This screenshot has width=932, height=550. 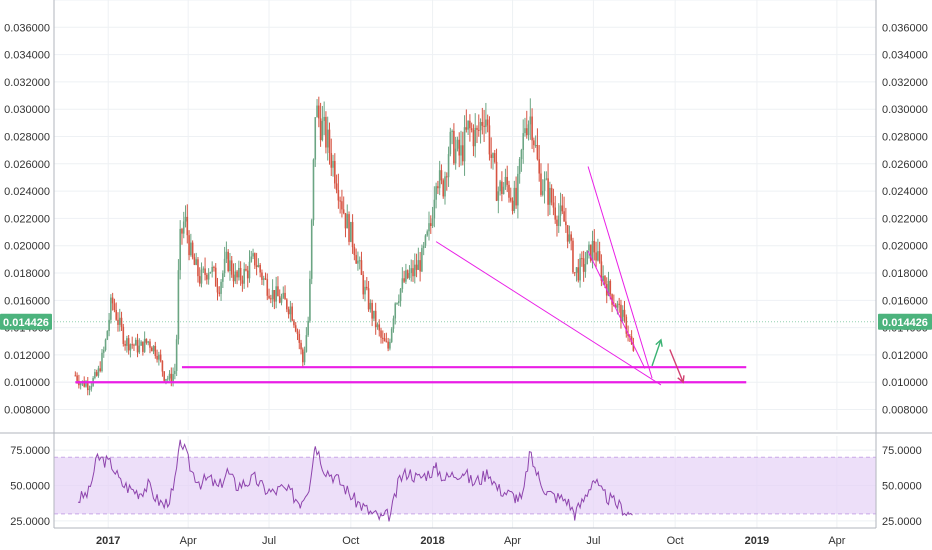 I want to click on last-price-badge-left, so click(x=26, y=321).